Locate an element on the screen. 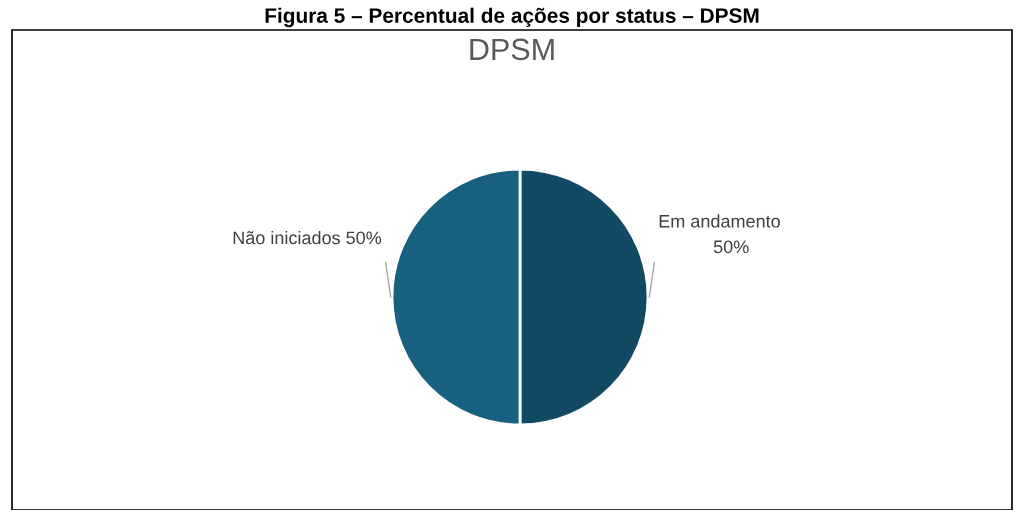 The height and width of the screenshot is (510, 1024). slice-label: Em andamento is located at coordinates (719, 221).